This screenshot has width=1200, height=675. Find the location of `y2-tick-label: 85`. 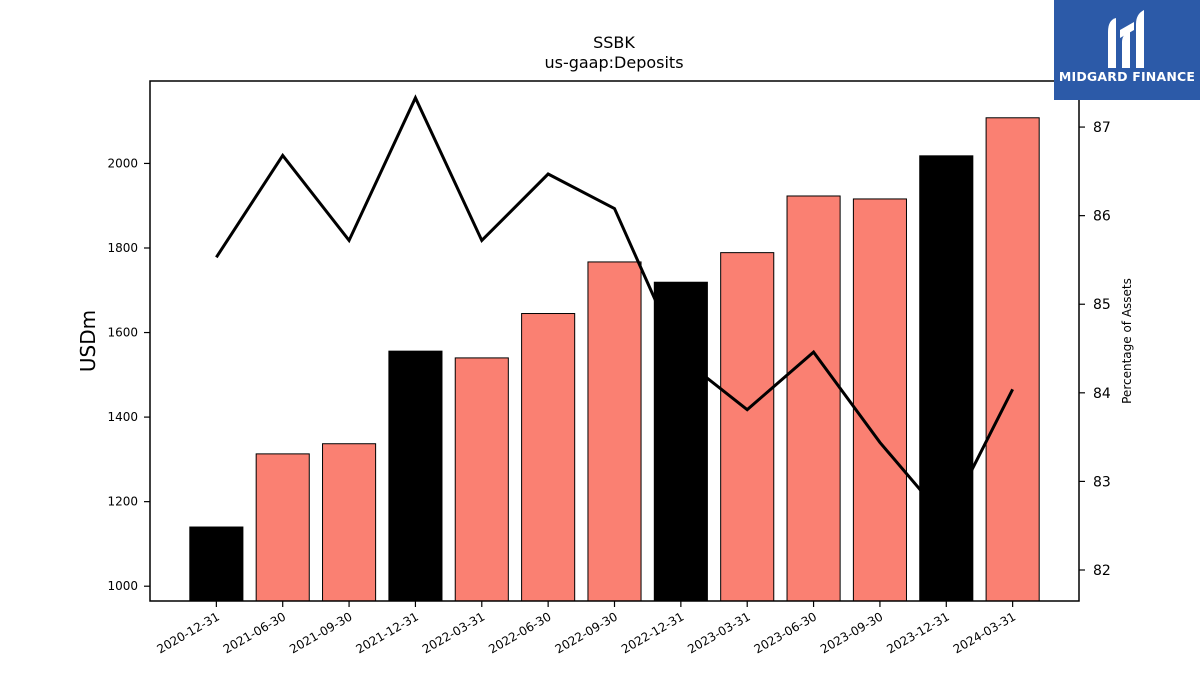

y2-tick-label: 85 is located at coordinates (1102, 305).